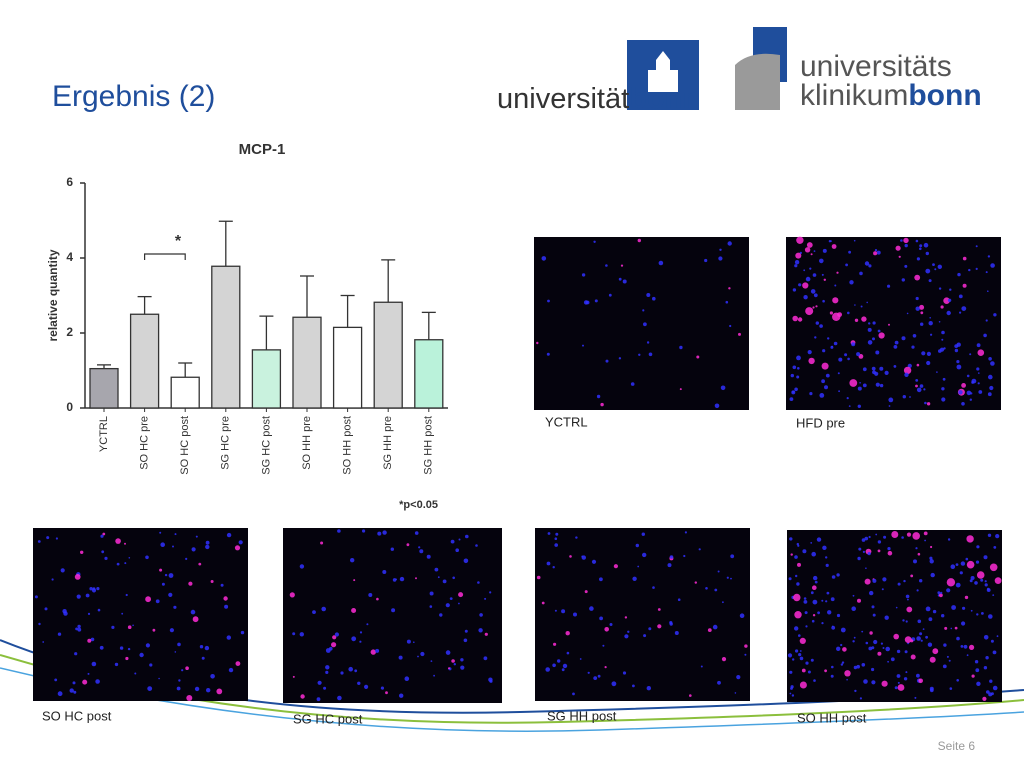 This screenshot has height=768, width=1024. What do you see at coordinates (185, 445) in the screenshot?
I see `x-tick-label: SO HC post` at bounding box center [185, 445].